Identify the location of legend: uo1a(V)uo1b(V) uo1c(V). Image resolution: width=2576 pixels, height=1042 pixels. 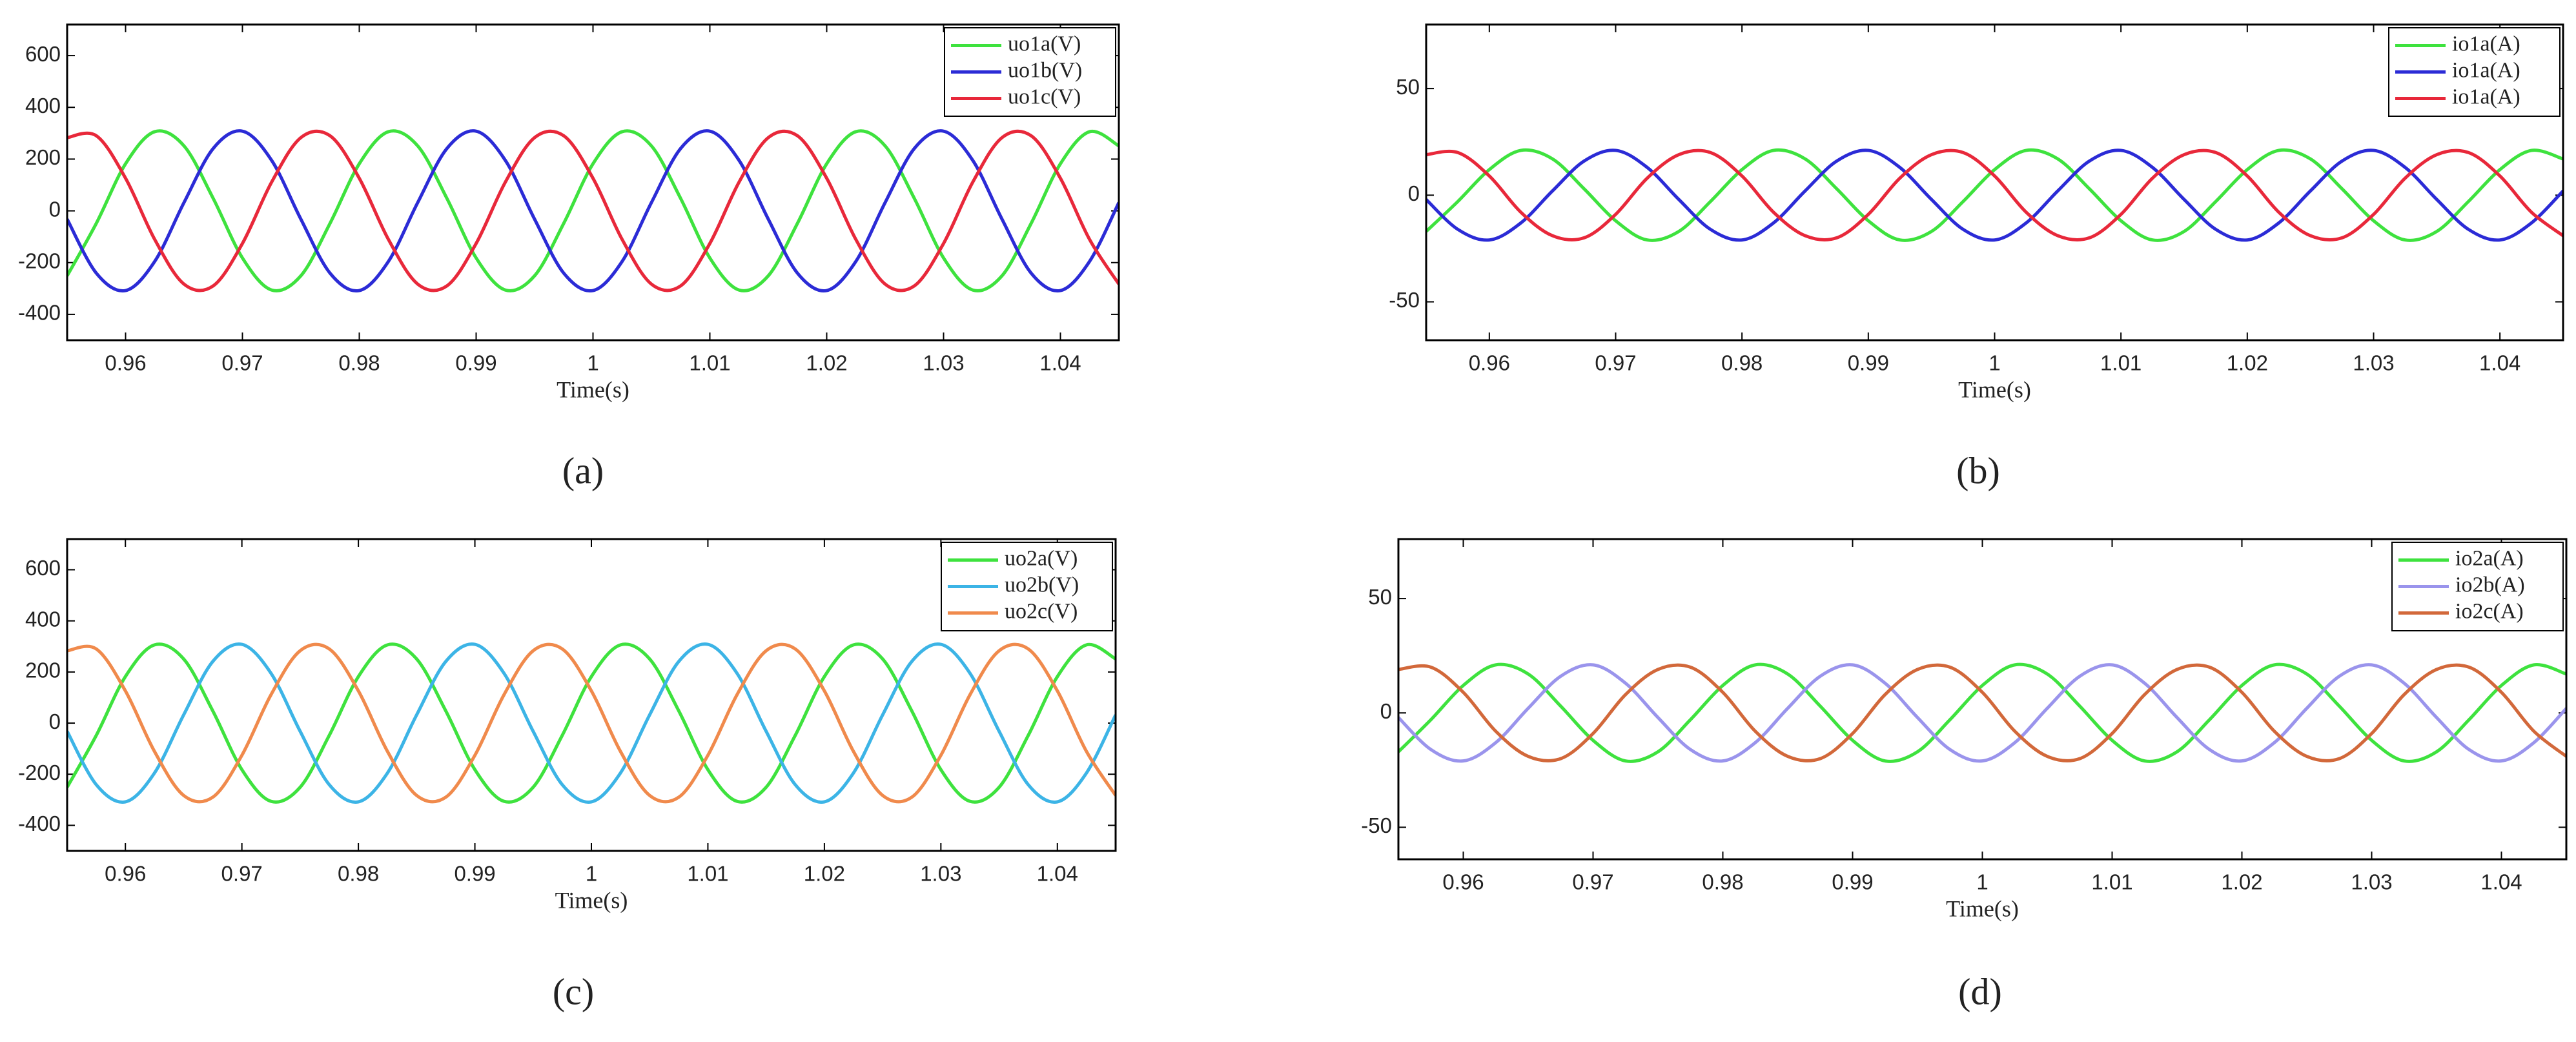
(1030, 72).